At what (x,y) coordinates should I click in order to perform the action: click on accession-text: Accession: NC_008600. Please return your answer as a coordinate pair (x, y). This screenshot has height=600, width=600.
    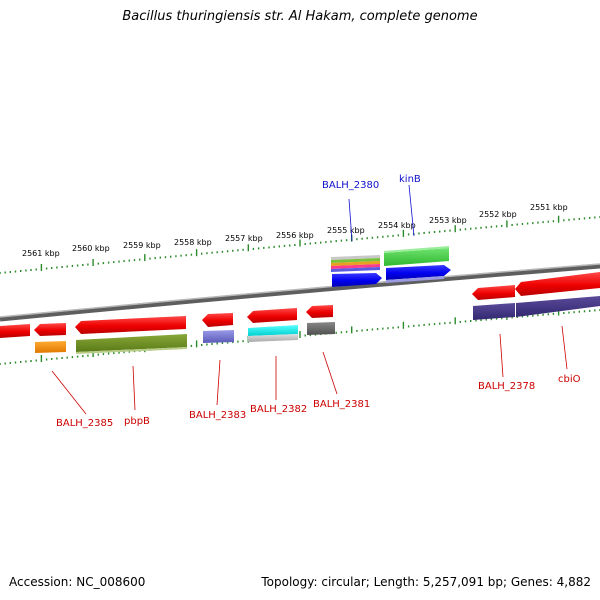
    Looking at the image, I should click on (77, 582).